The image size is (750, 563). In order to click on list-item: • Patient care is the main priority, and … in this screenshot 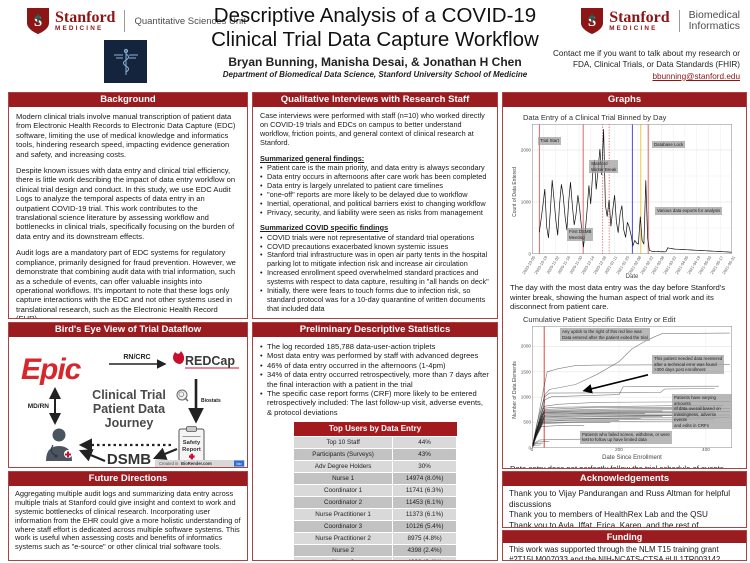, I will do `click(372, 168)`.